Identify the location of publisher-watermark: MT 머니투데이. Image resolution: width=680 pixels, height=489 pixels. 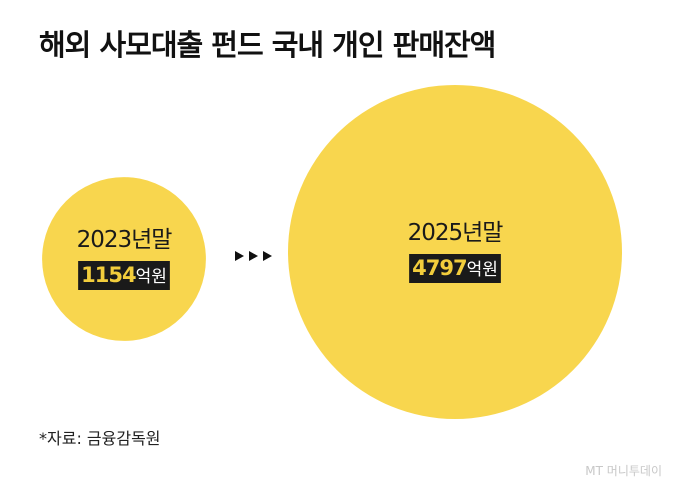
(623, 471).